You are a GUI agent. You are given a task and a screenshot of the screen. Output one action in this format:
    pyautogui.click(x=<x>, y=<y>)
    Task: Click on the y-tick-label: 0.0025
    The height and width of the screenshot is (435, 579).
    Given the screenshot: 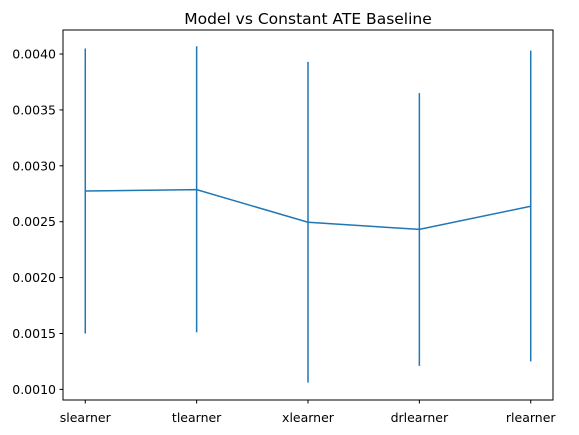 What is the action you would take?
    pyautogui.click(x=34, y=221)
    